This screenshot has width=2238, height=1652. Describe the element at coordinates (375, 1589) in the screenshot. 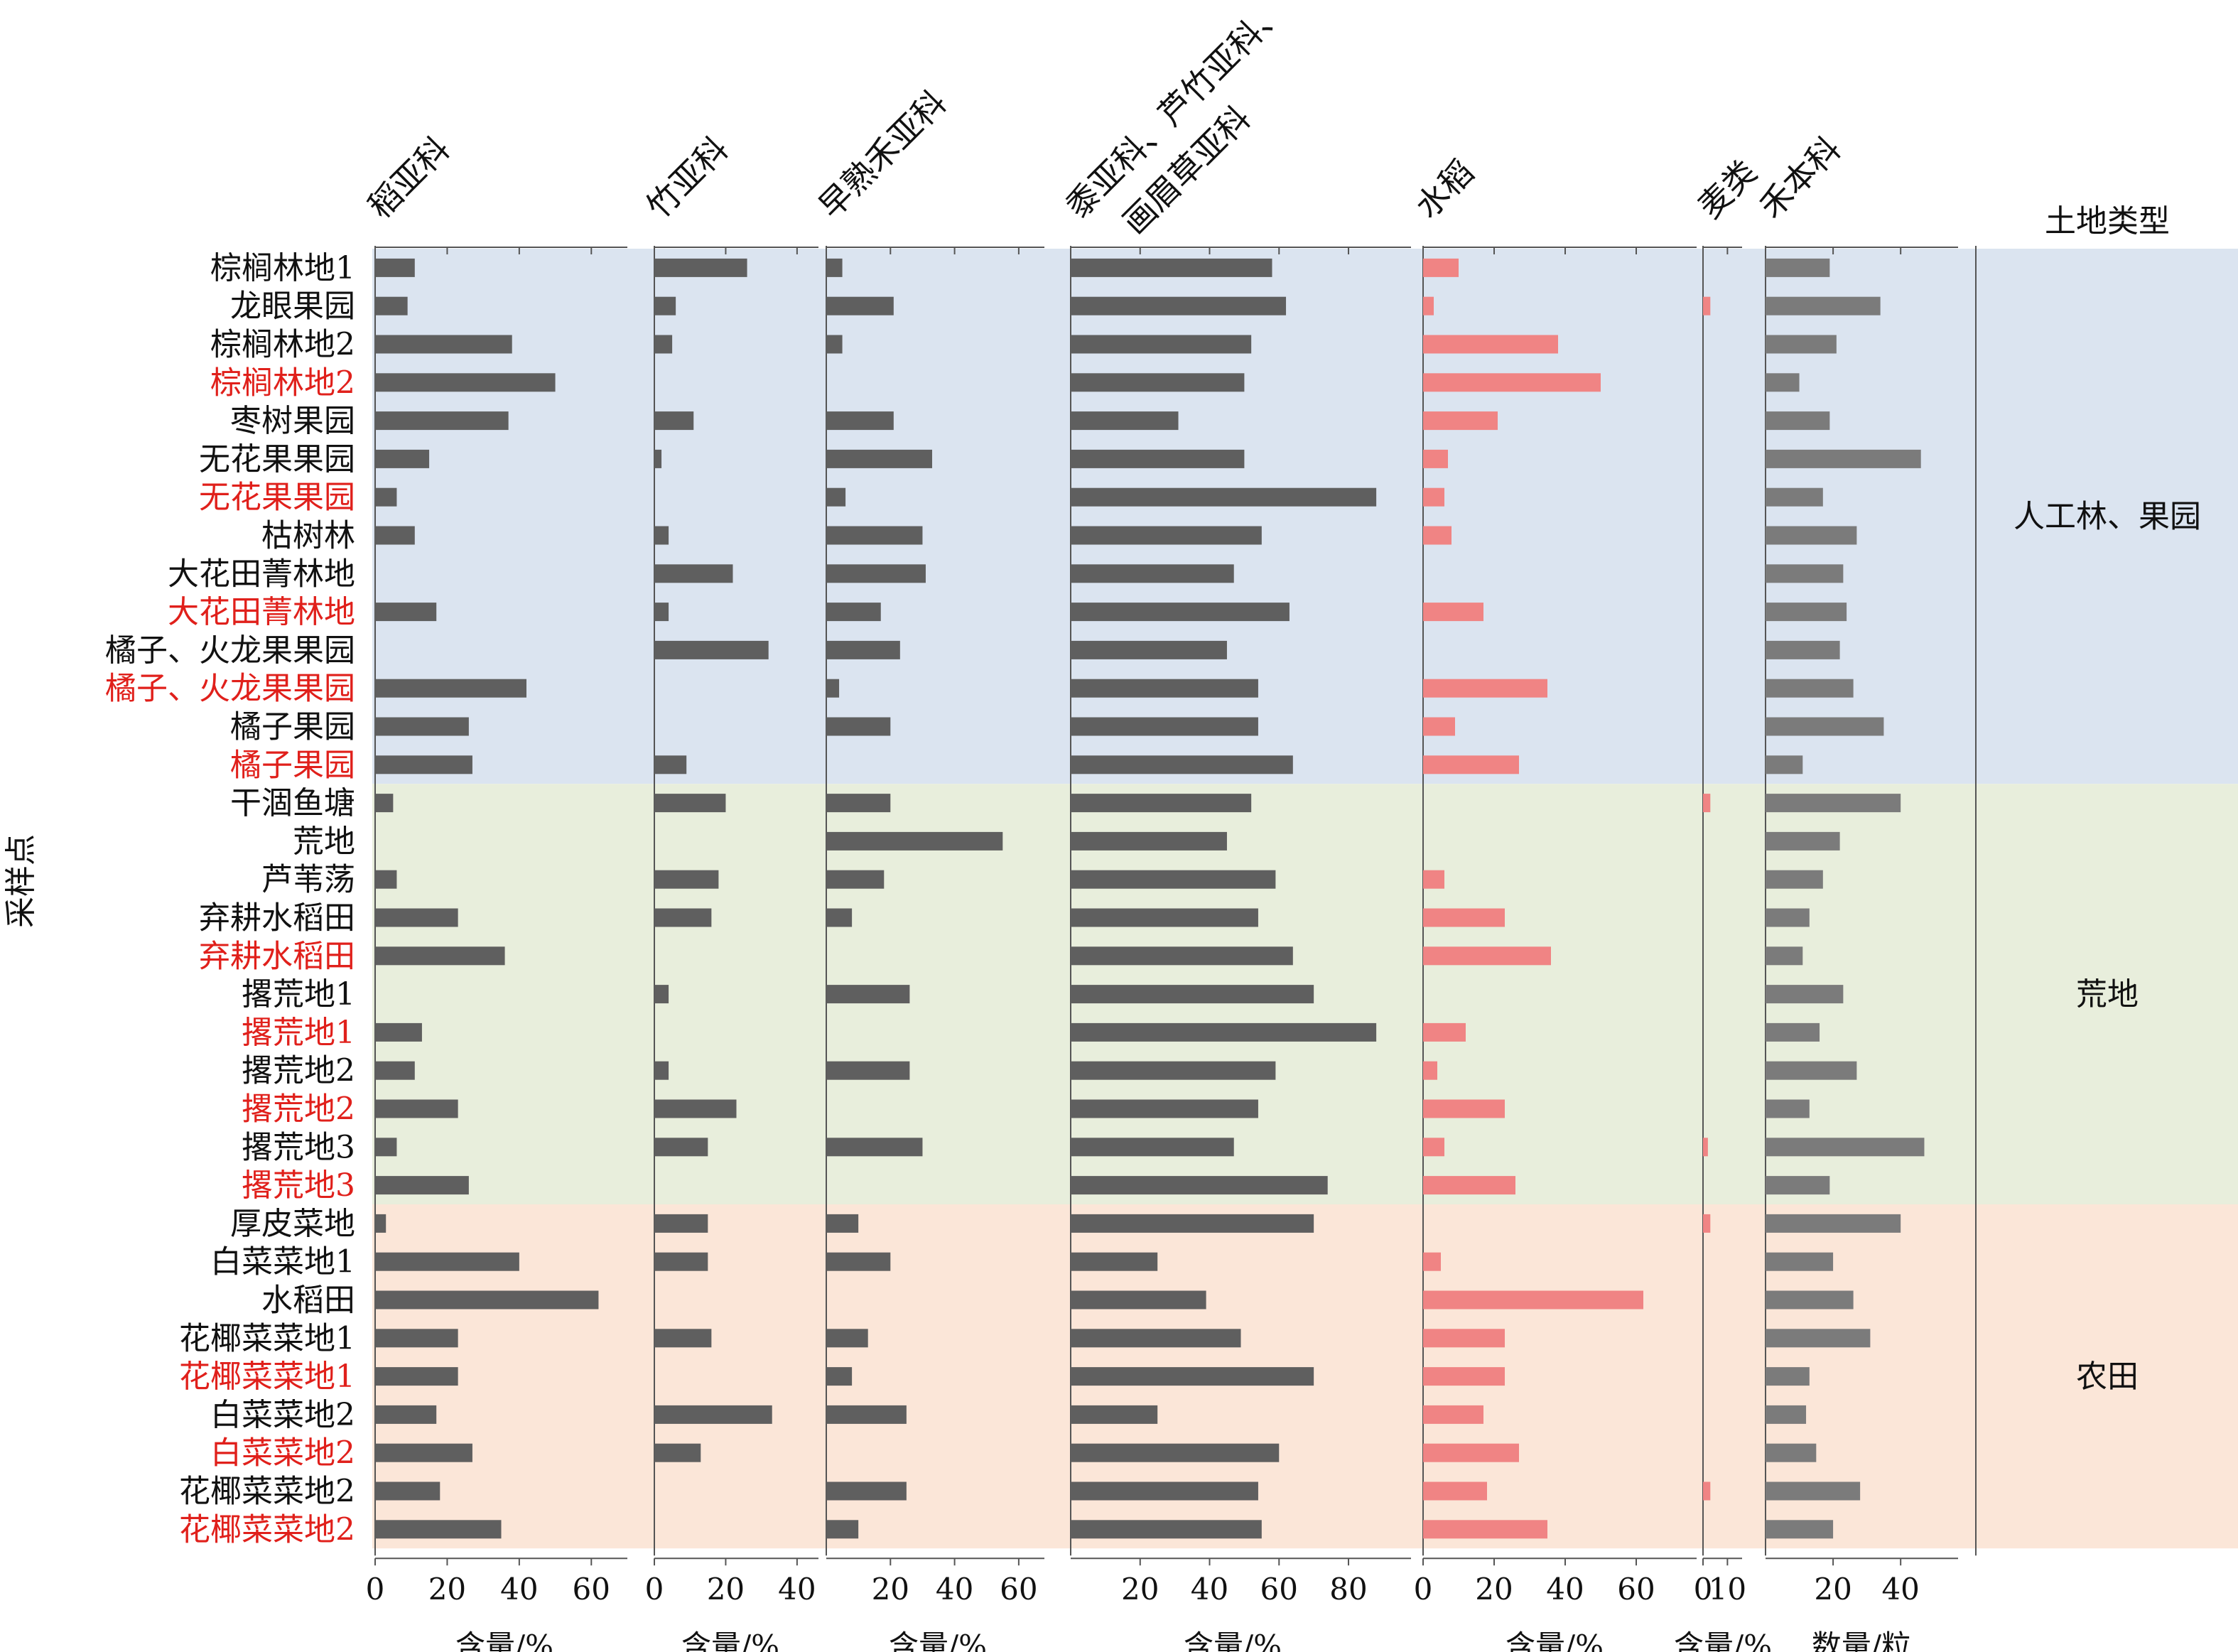

I see `x-tick-label-0-0: 0` at that location.